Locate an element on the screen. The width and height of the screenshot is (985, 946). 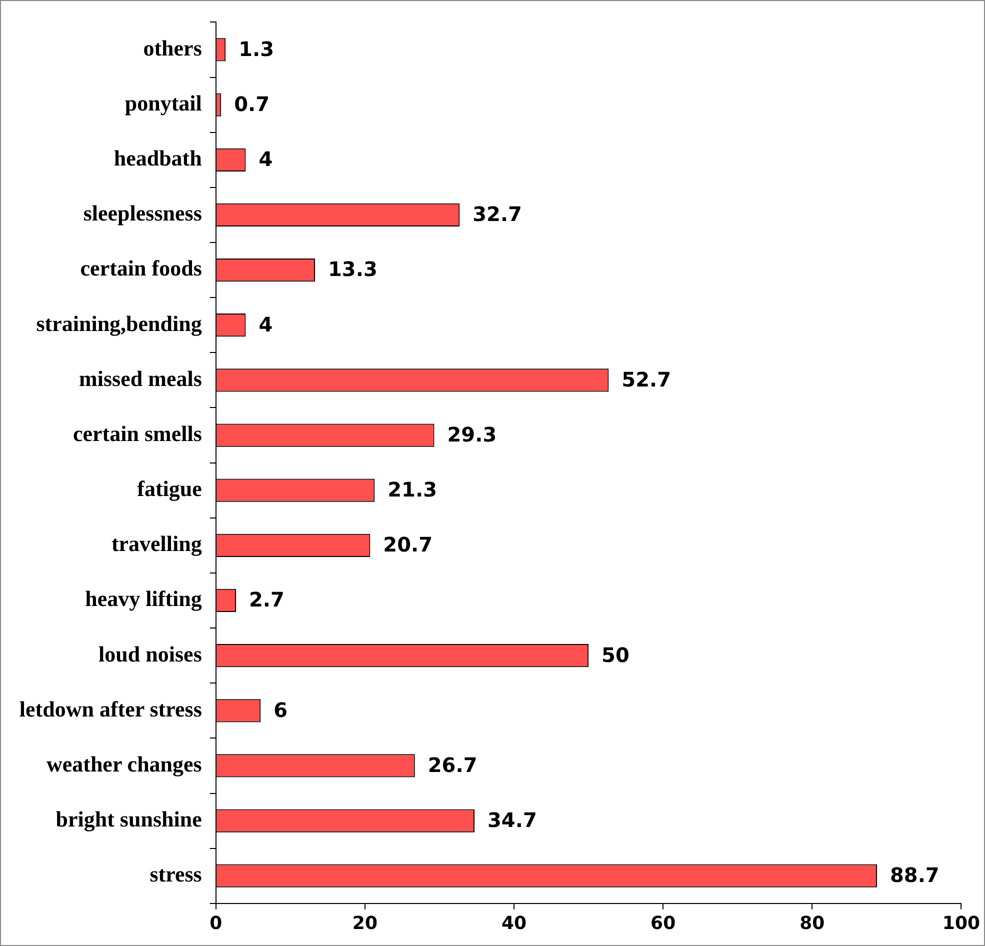
data-label: 34.7 is located at coordinates (512, 820).